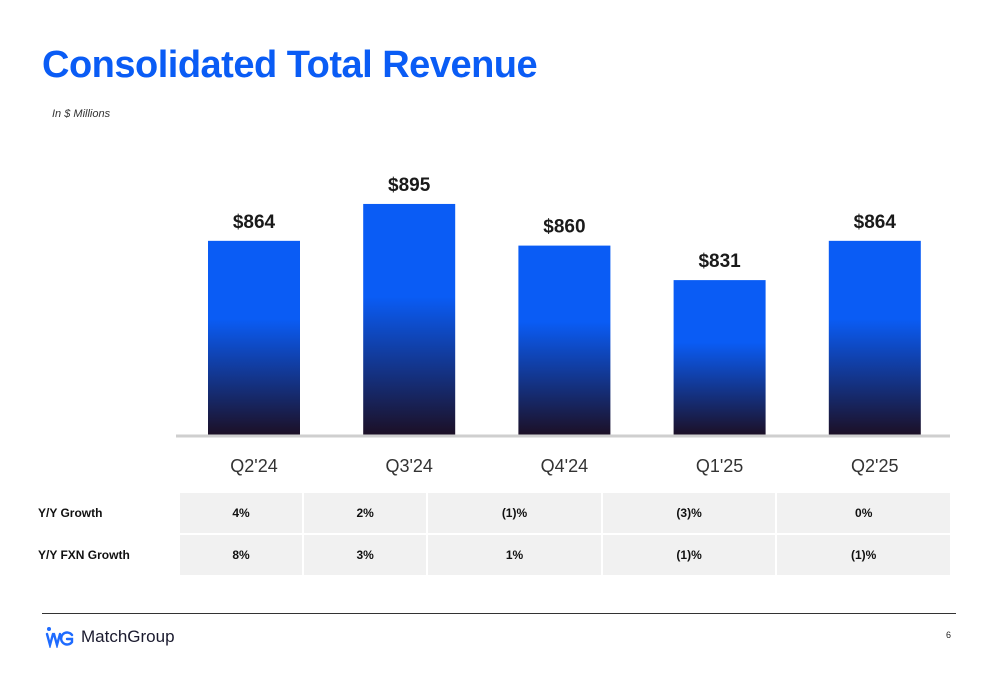  What do you see at coordinates (128, 636) in the screenshot?
I see `brand-name: MatchGroup` at bounding box center [128, 636].